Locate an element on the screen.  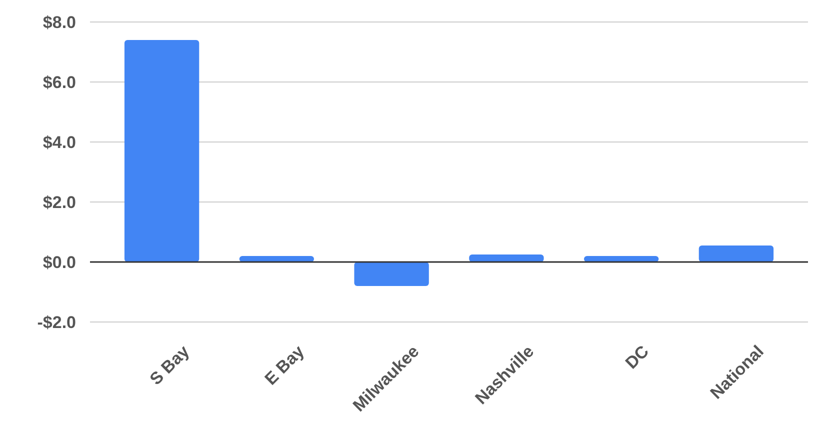
y-tick-label: $4.0 is located at coordinates (59, 142).